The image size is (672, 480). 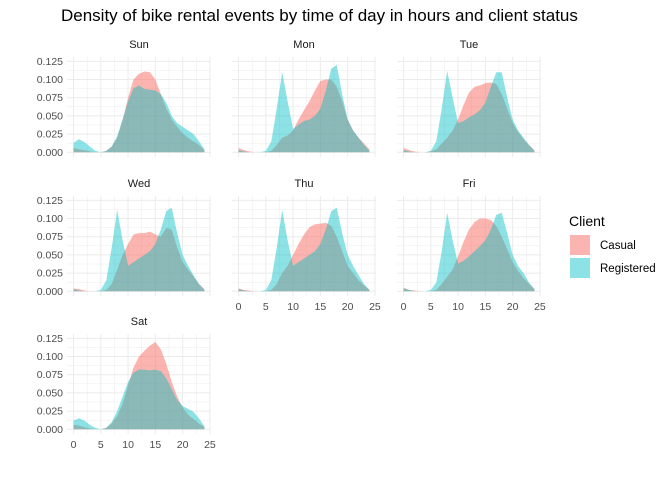 I want to click on density-area-registered-fri, so click(x=469, y=252).